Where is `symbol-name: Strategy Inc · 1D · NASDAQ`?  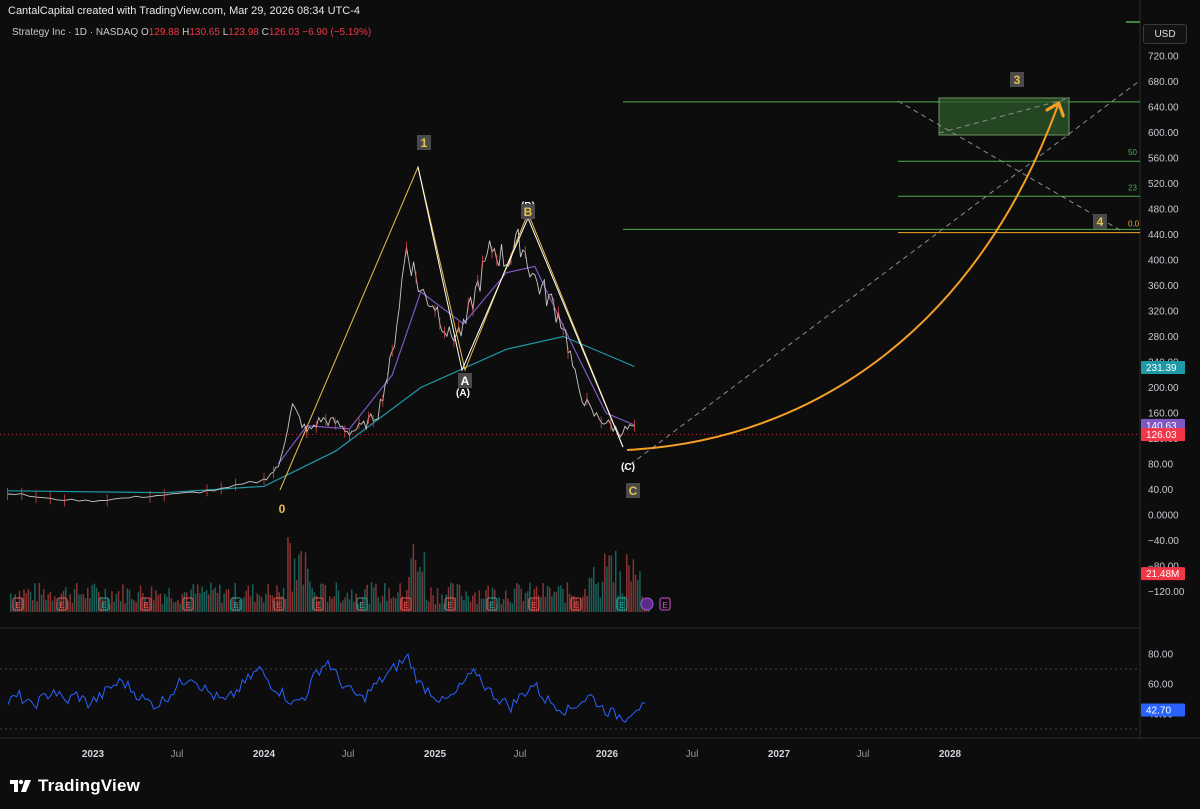
symbol-name: Strategy Inc · 1D · NASDAQ is located at coordinates (75, 32).